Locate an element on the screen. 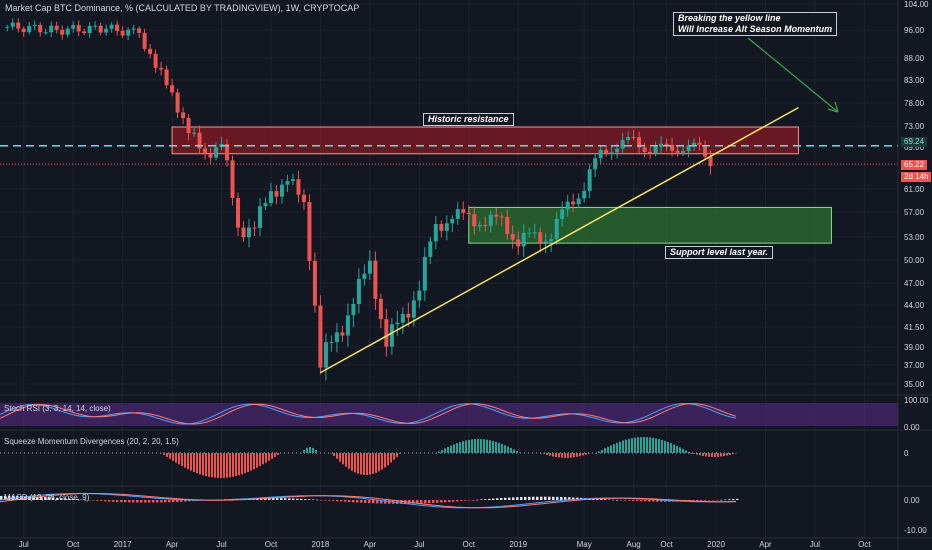 The width and height of the screenshot is (932, 550). macd-signal-line is located at coordinates (368, 501).